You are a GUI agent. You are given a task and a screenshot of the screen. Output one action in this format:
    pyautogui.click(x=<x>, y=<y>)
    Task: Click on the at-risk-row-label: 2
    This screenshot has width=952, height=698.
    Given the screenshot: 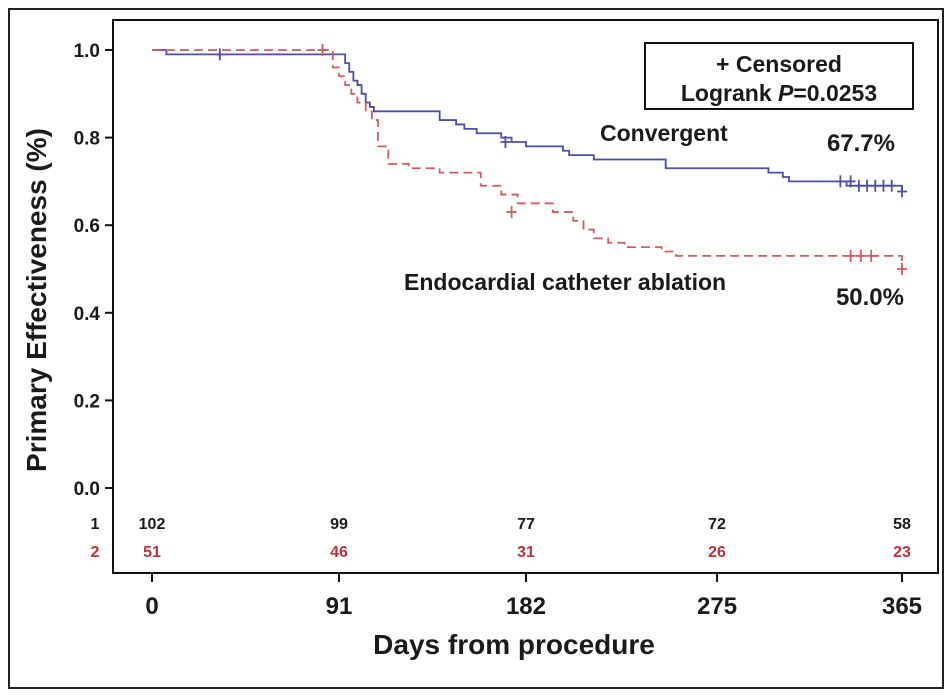 What is the action you would take?
    pyautogui.click(x=95, y=552)
    